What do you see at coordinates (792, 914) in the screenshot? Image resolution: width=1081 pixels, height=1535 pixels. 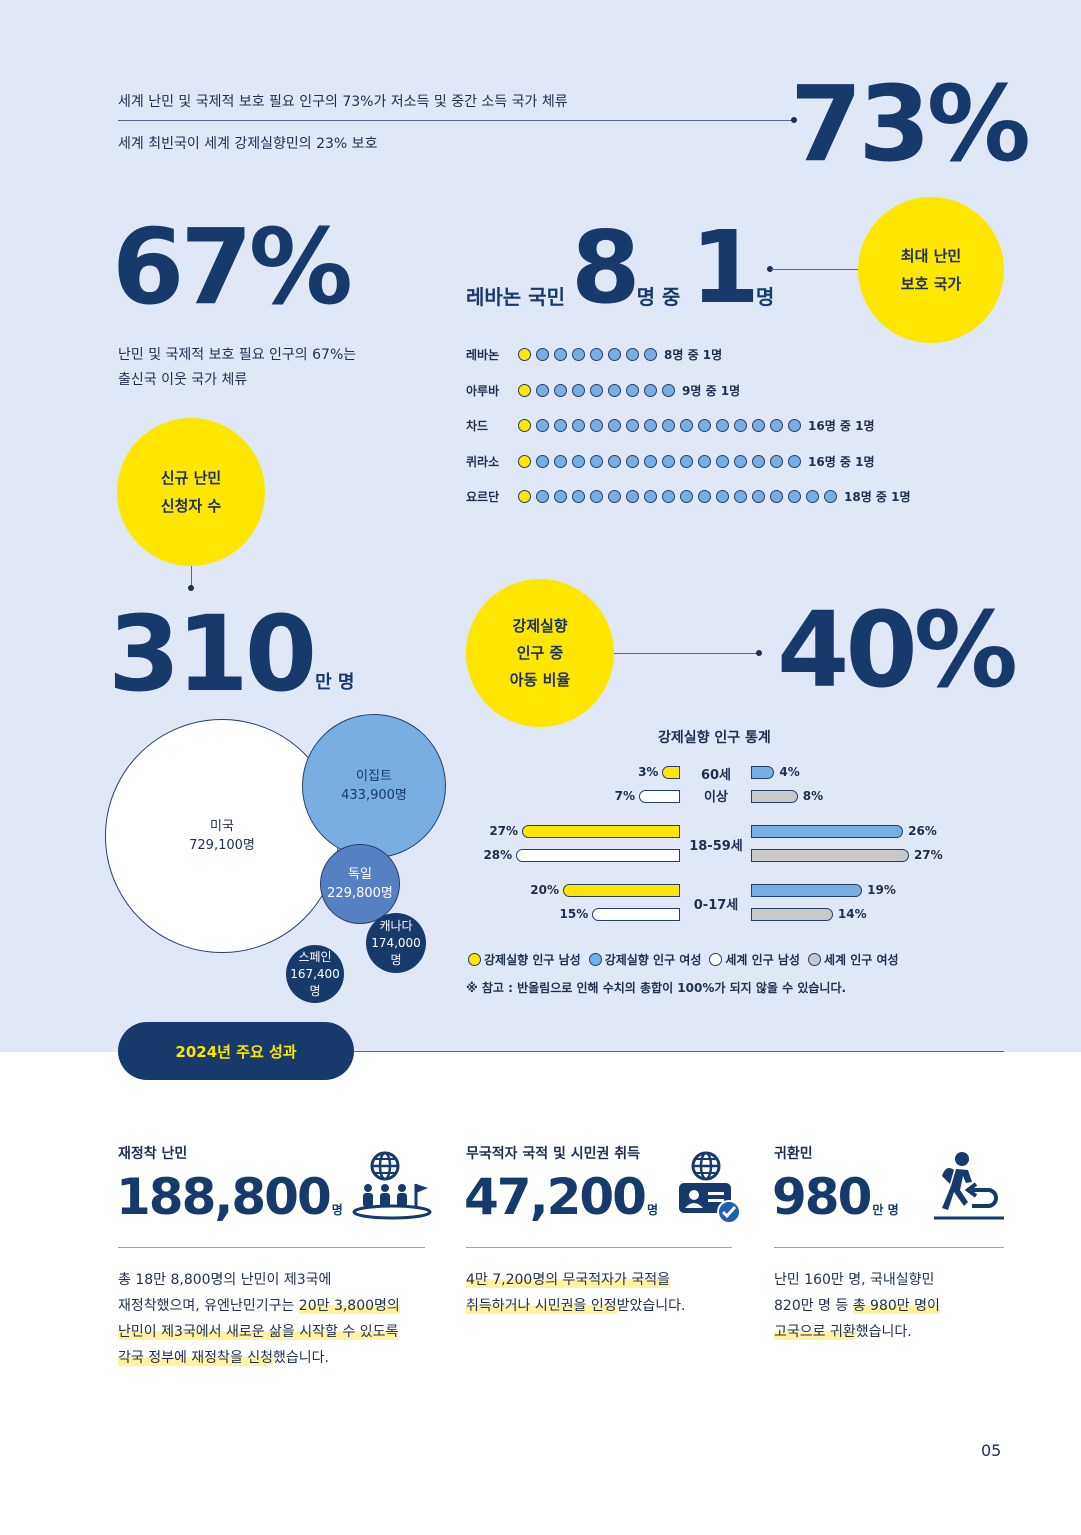 I see `bar-세계 인구 여성` at bounding box center [792, 914].